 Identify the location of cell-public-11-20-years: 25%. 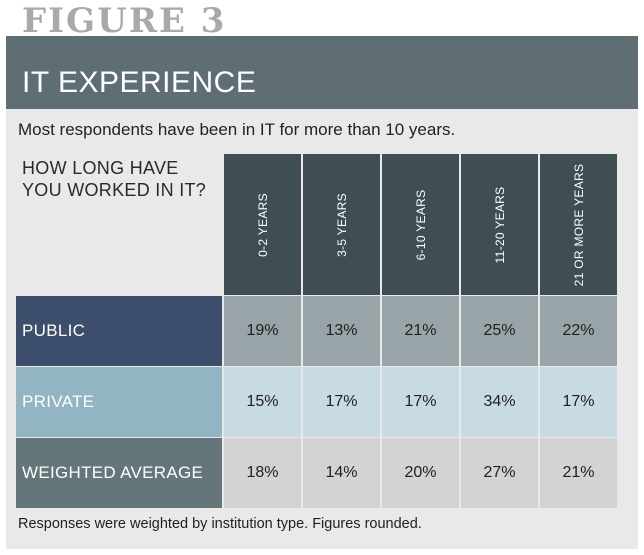
(499, 331).